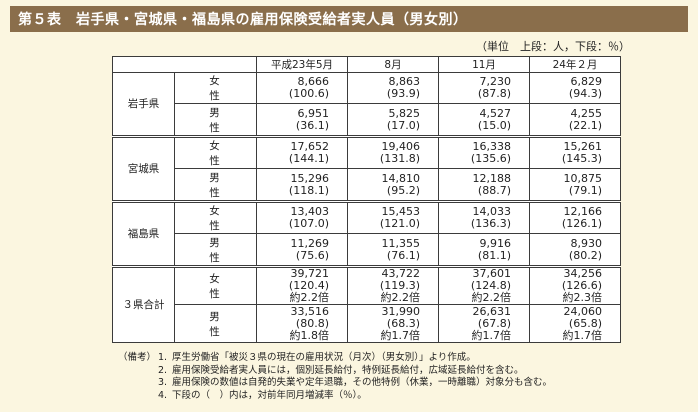 This screenshot has width=698, height=412. What do you see at coordinates (401, 274) in the screenshot?
I see `count-value: 43,722` at bounding box center [401, 274].